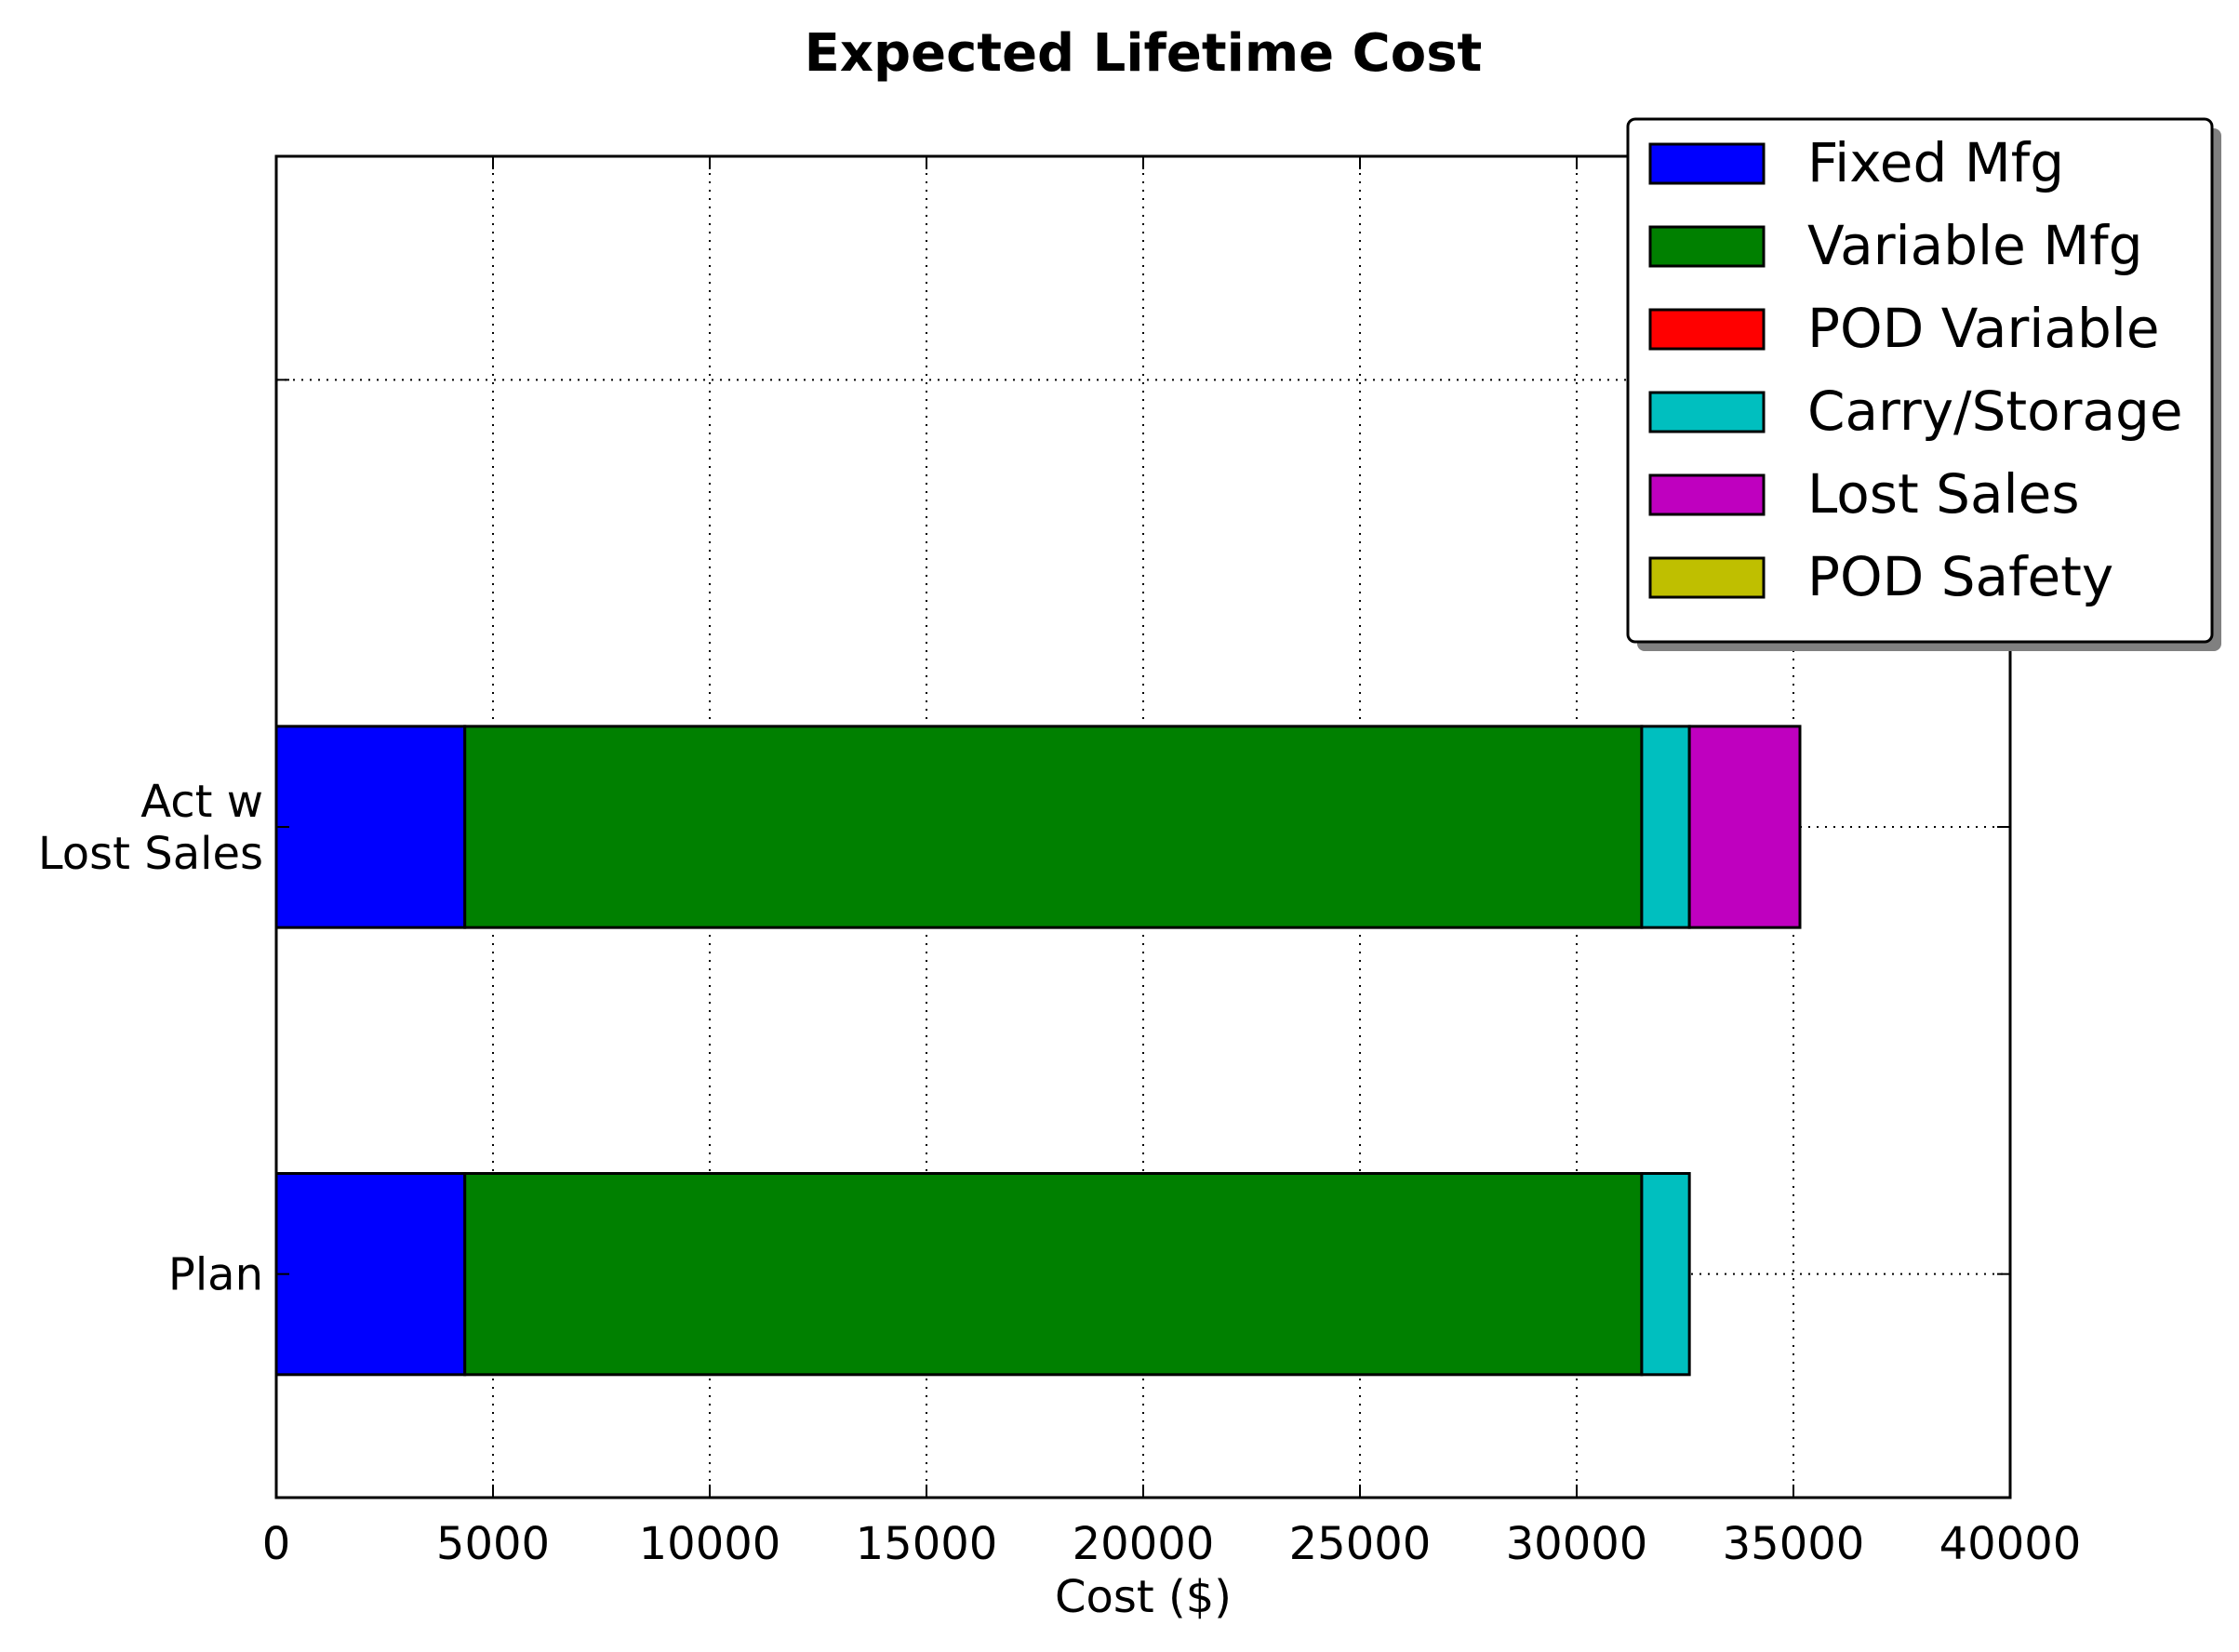 The width and height of the screenshot is (2239, 1652). Describe the element at coordinates (2010, 1544) in the screenshot. I see `x-tick-label: 40000` at that location.